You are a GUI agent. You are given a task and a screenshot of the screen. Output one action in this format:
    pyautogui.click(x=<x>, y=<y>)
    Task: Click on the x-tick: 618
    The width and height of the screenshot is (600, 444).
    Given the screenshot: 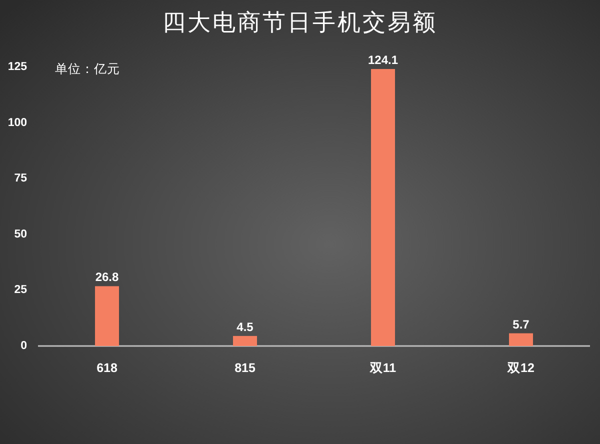 What is the action you would take?
    pyautogui.click(x=107, y=368)
    